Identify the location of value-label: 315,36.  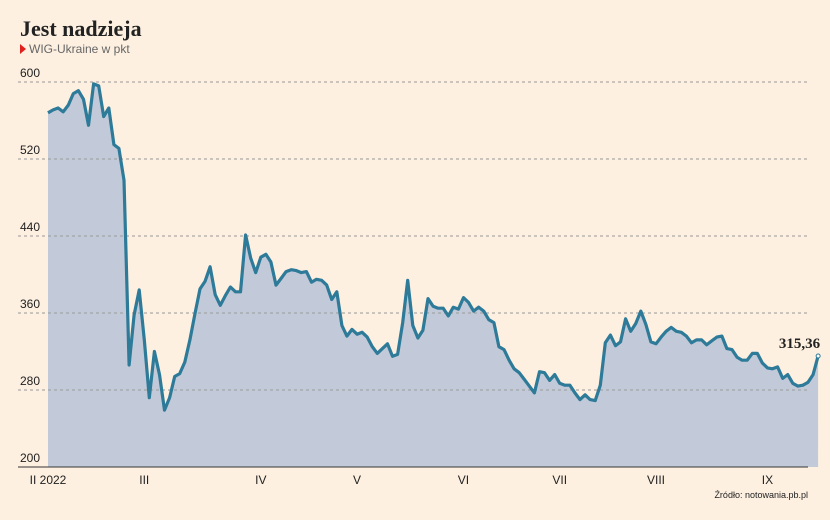
(800, 344).